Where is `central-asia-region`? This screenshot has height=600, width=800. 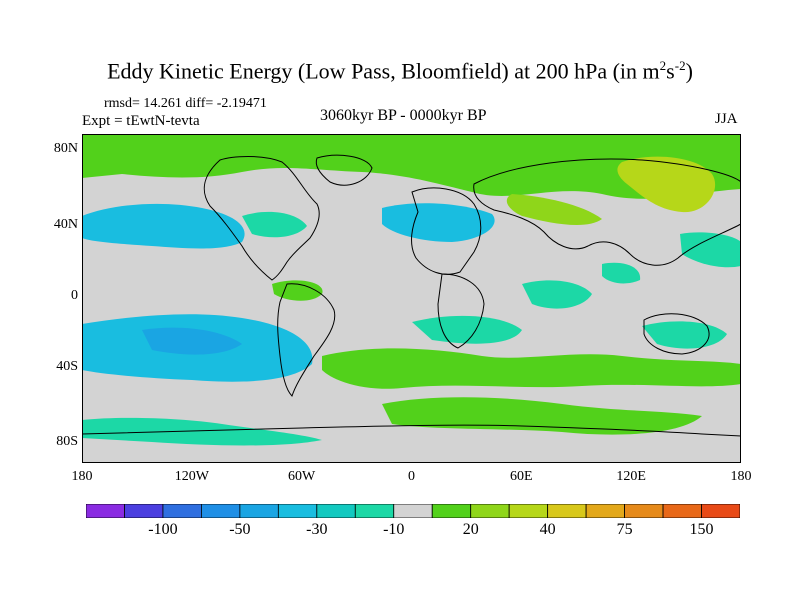
central-asia-region is located at coordinates (554, 210).